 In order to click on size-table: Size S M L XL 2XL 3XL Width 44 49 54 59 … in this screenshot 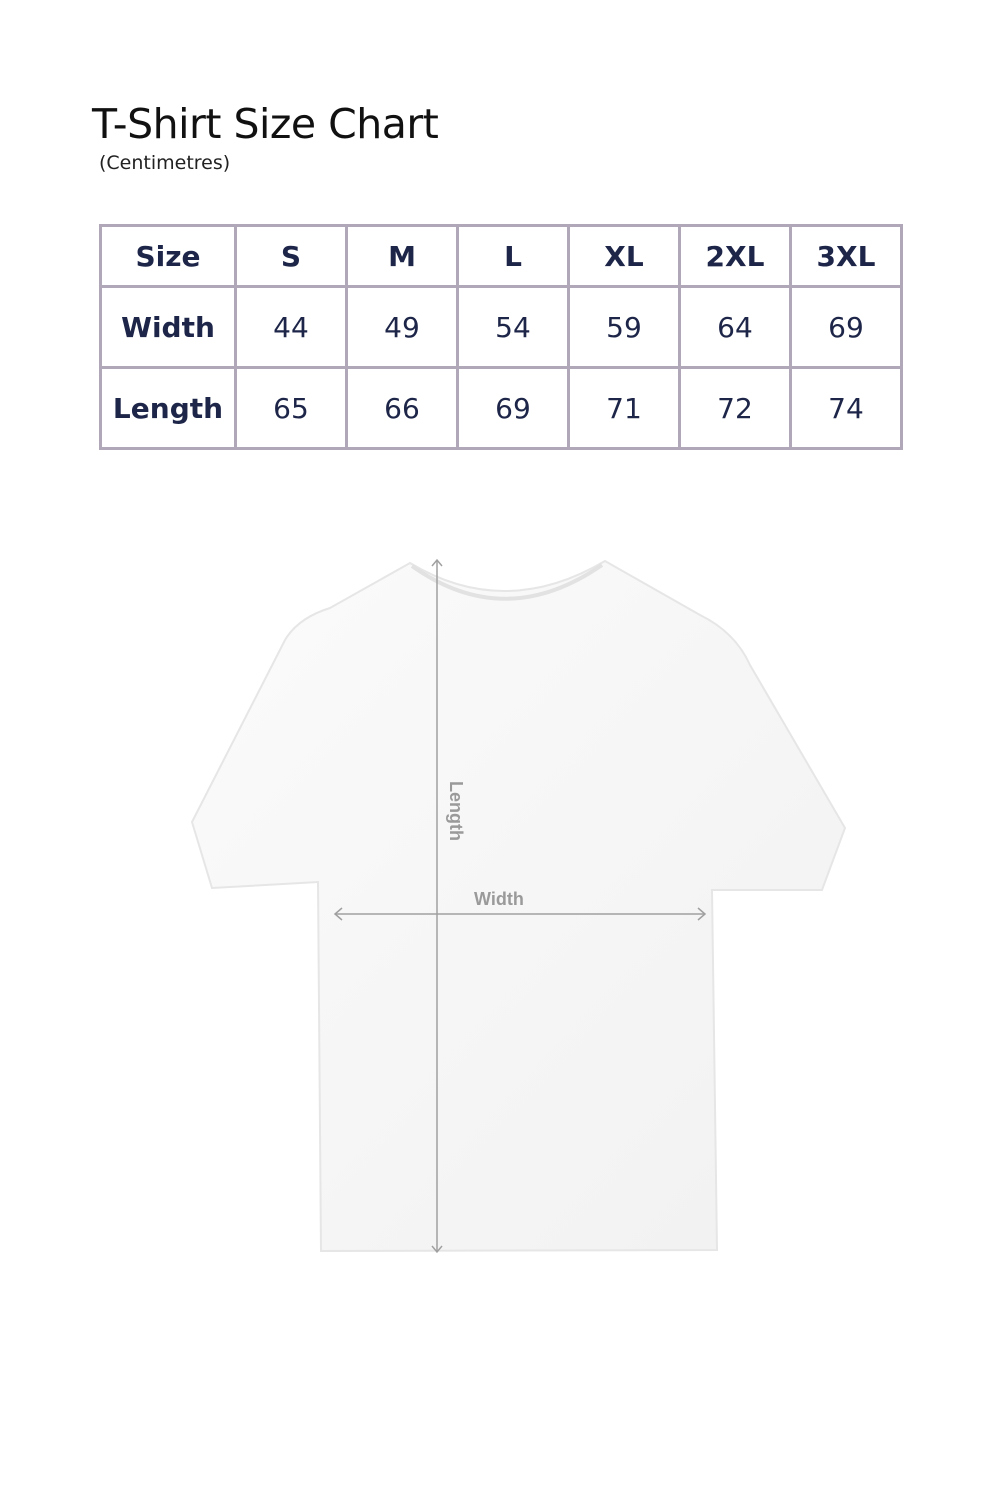, I will do `click(501, 337)`.